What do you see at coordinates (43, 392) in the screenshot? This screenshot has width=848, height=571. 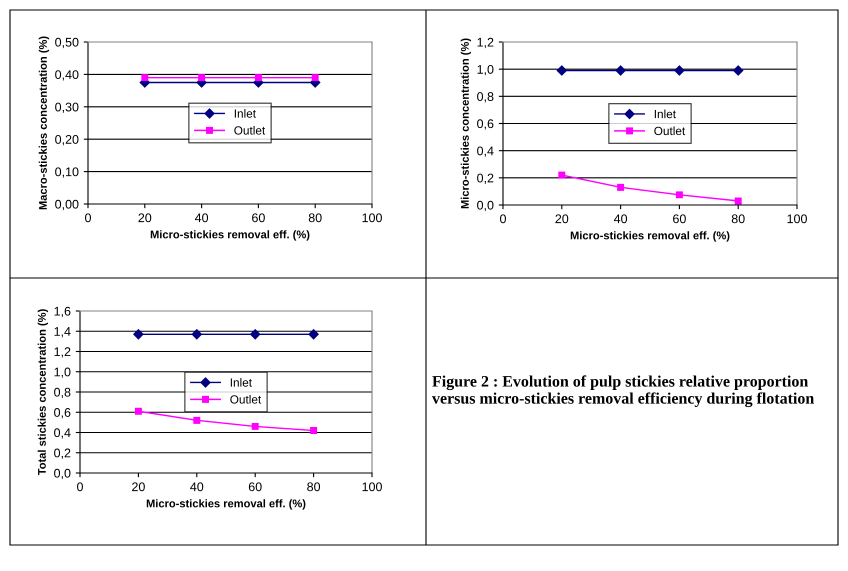 I see `y-axis-title: Total stickies concentration (%)` at bounding box center [43, 392].